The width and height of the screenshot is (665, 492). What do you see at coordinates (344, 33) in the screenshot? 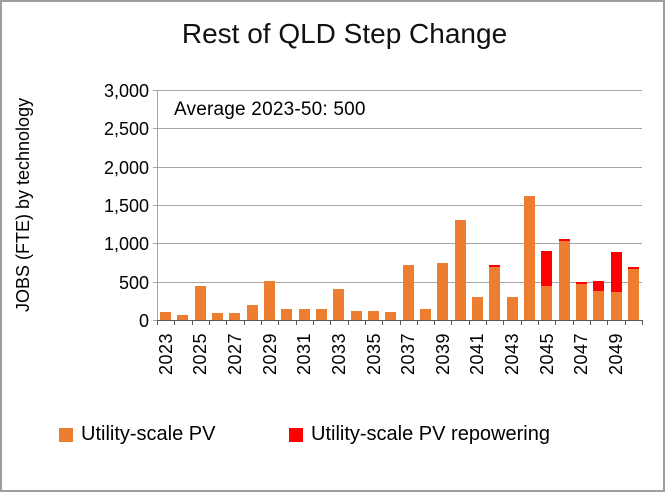
I see `chart-title: Rest of QLD Step Change` at bounding box center [344, 33].